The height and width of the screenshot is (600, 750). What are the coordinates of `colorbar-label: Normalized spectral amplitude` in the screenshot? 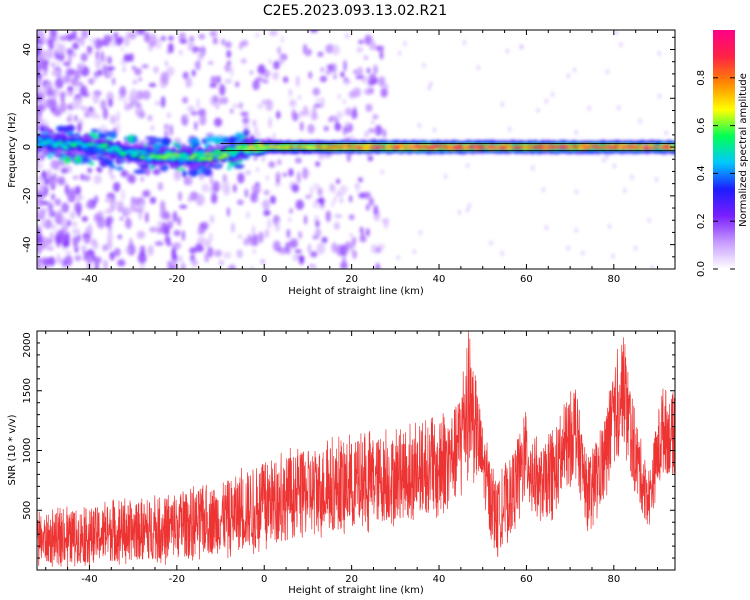 It's located at (743, 150).